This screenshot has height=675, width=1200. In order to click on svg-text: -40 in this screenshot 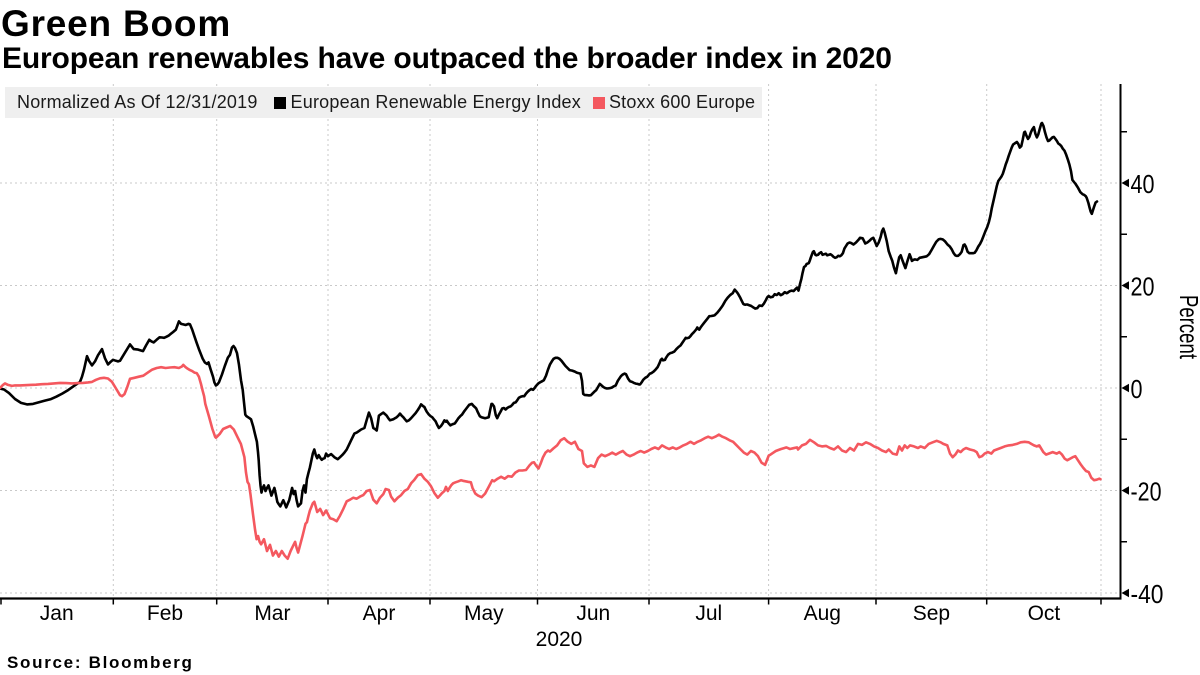, I will do `click(1147, 594)`.